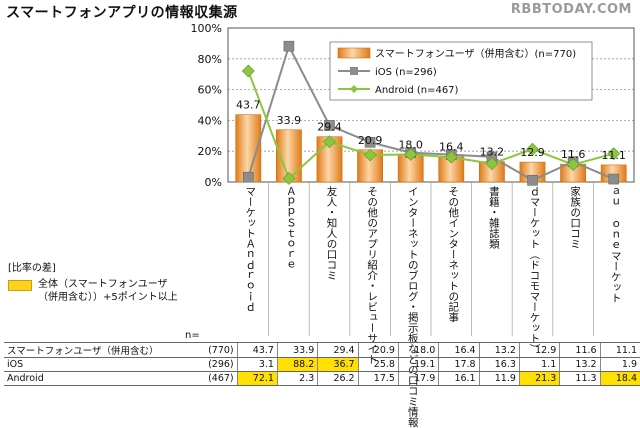 The width and height of the screenshot is (640, 428). Describe the element at coordinates (575, 217) in the screenshot. I see `category-label: 家族の口コミ` at that location.